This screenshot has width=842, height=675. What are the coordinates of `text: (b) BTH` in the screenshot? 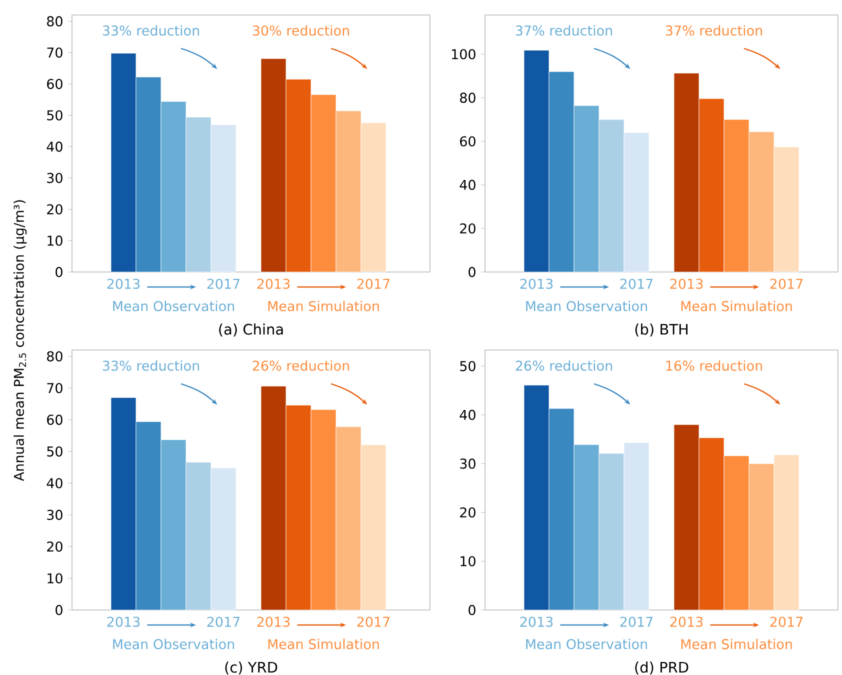 It's located at (661, 330).